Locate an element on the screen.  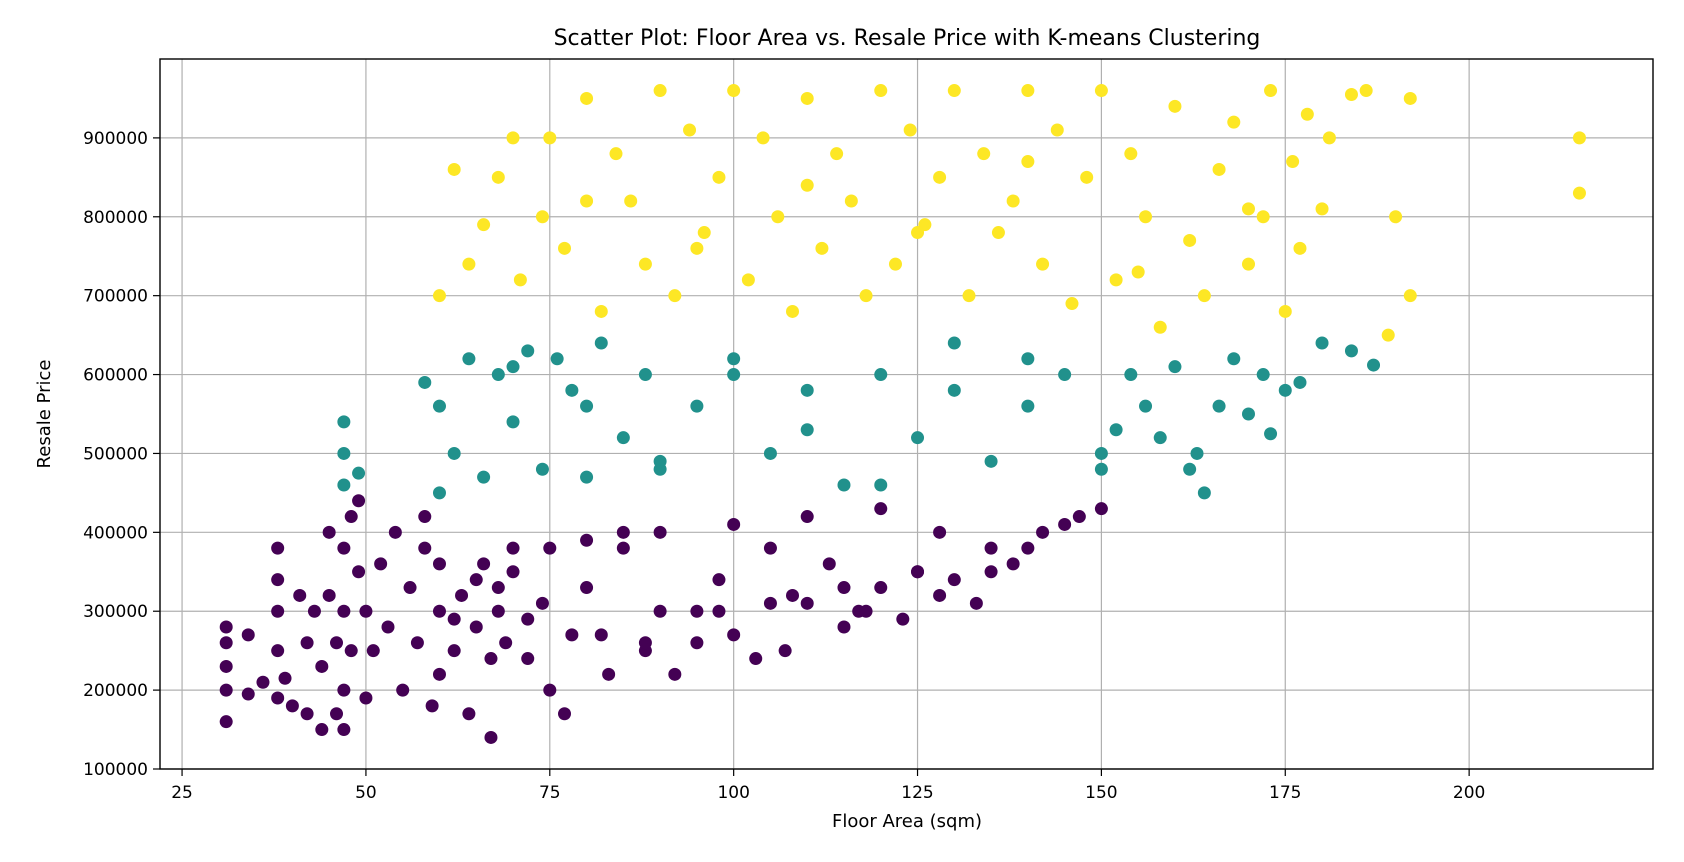
y-tick-label: 300000 is located at coordinates (115, 612).